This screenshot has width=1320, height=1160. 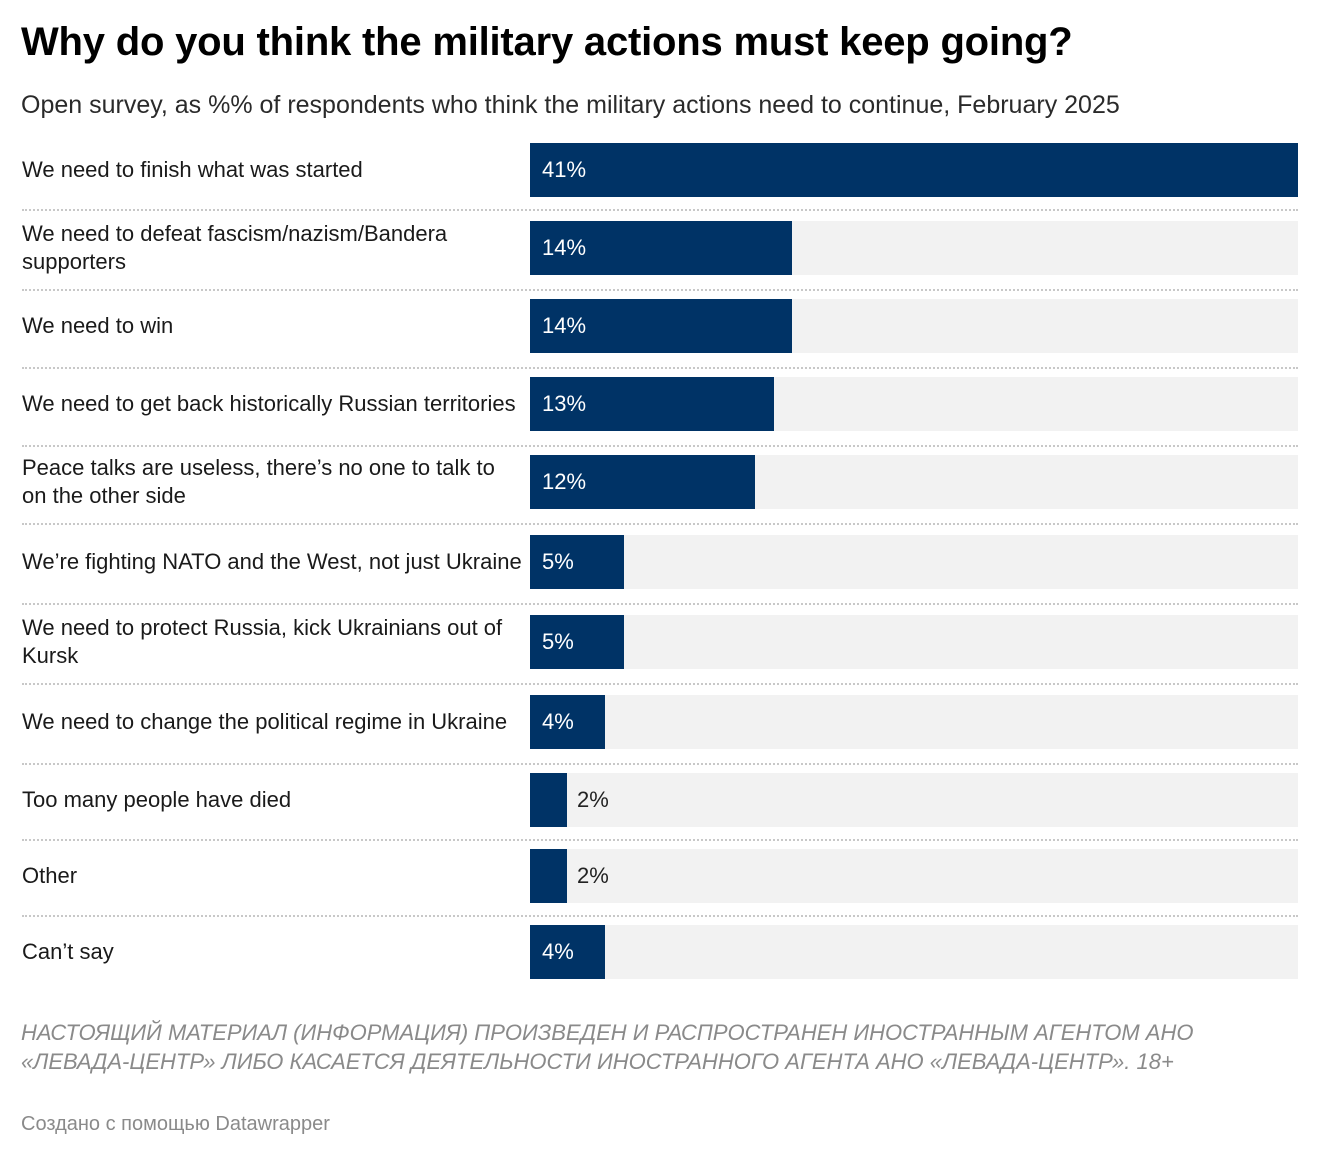 What do you see at coordinates (175, 1124) in the screenshot?
I see `datawrapper-credit: Создано с помощью Datawrapper` at bounding box center [175, 1124].